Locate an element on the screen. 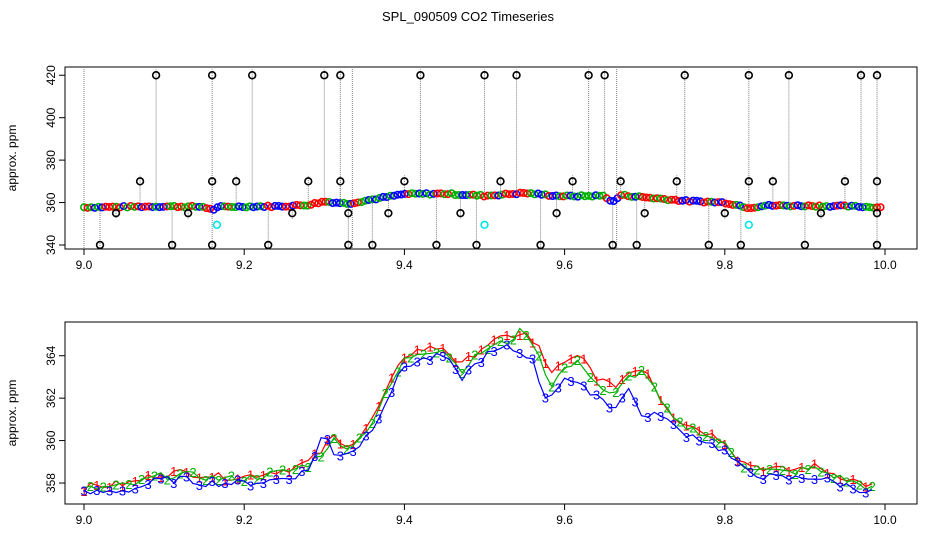 This screenshot has width=936, height=540. y-tick-label: 364 is located at coordinates (51, 355).